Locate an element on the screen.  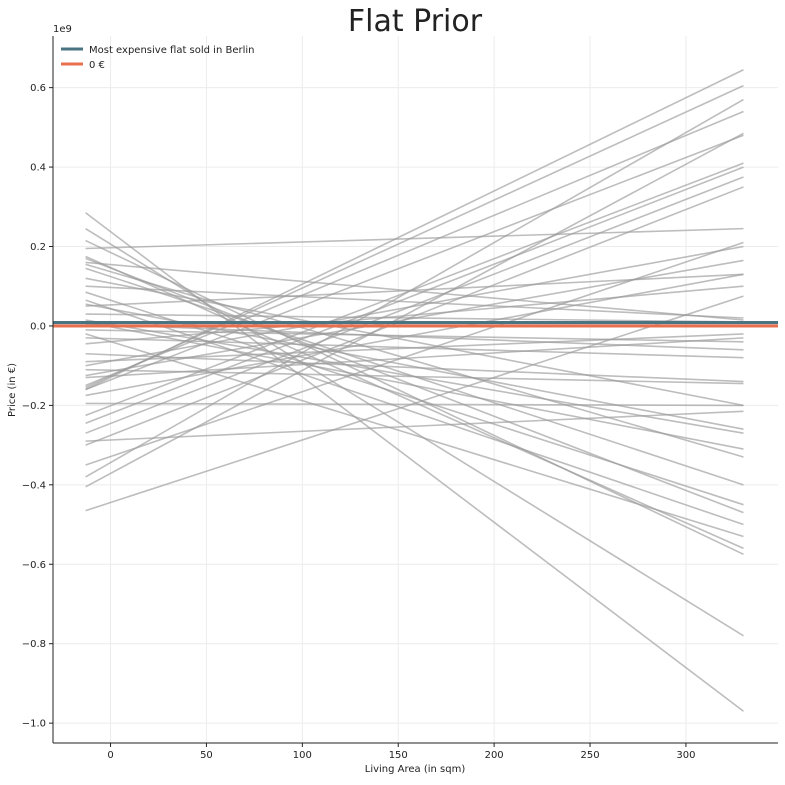
y-offset-label: 1e9 is located at coordinates (62, 29).